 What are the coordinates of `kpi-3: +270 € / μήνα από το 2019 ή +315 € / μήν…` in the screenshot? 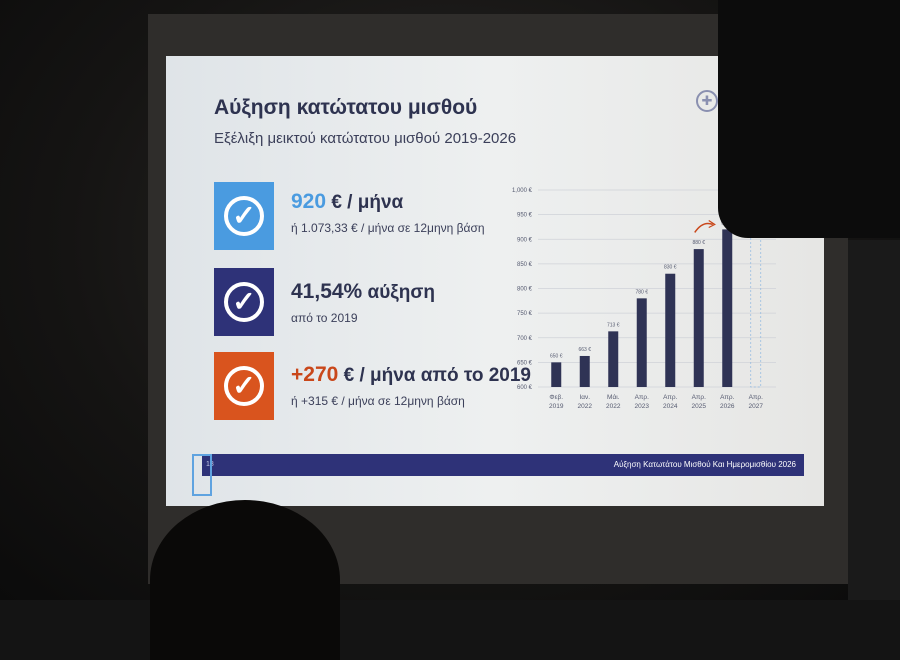 It's located at (411, 385).